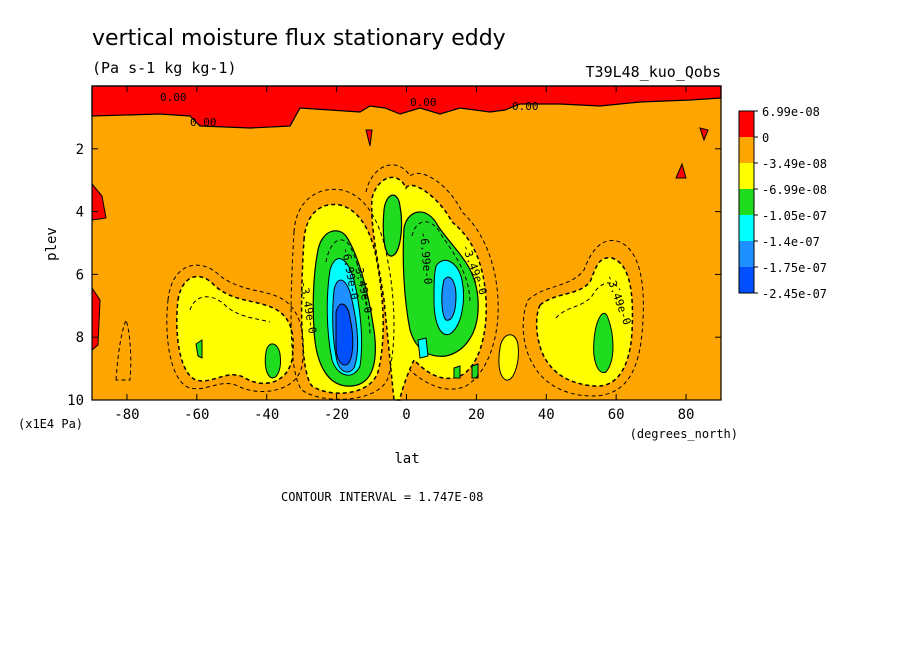 The image size is (904, 658). What do you see at coordinates (457, 372) in the screenshot?
I see `green-region-dot-b` at bounding box center [457, 372].